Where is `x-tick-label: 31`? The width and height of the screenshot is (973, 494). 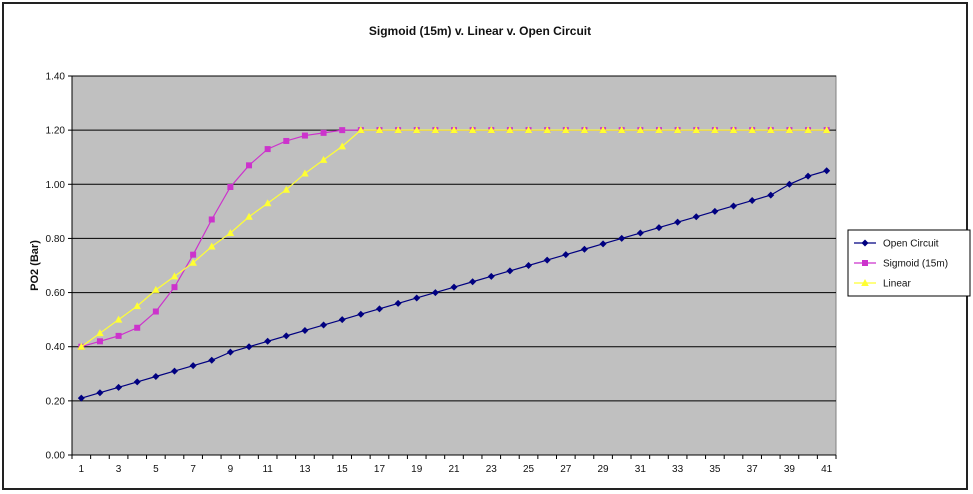
x-tick-label: 31 is located at coordinates (641, 469).